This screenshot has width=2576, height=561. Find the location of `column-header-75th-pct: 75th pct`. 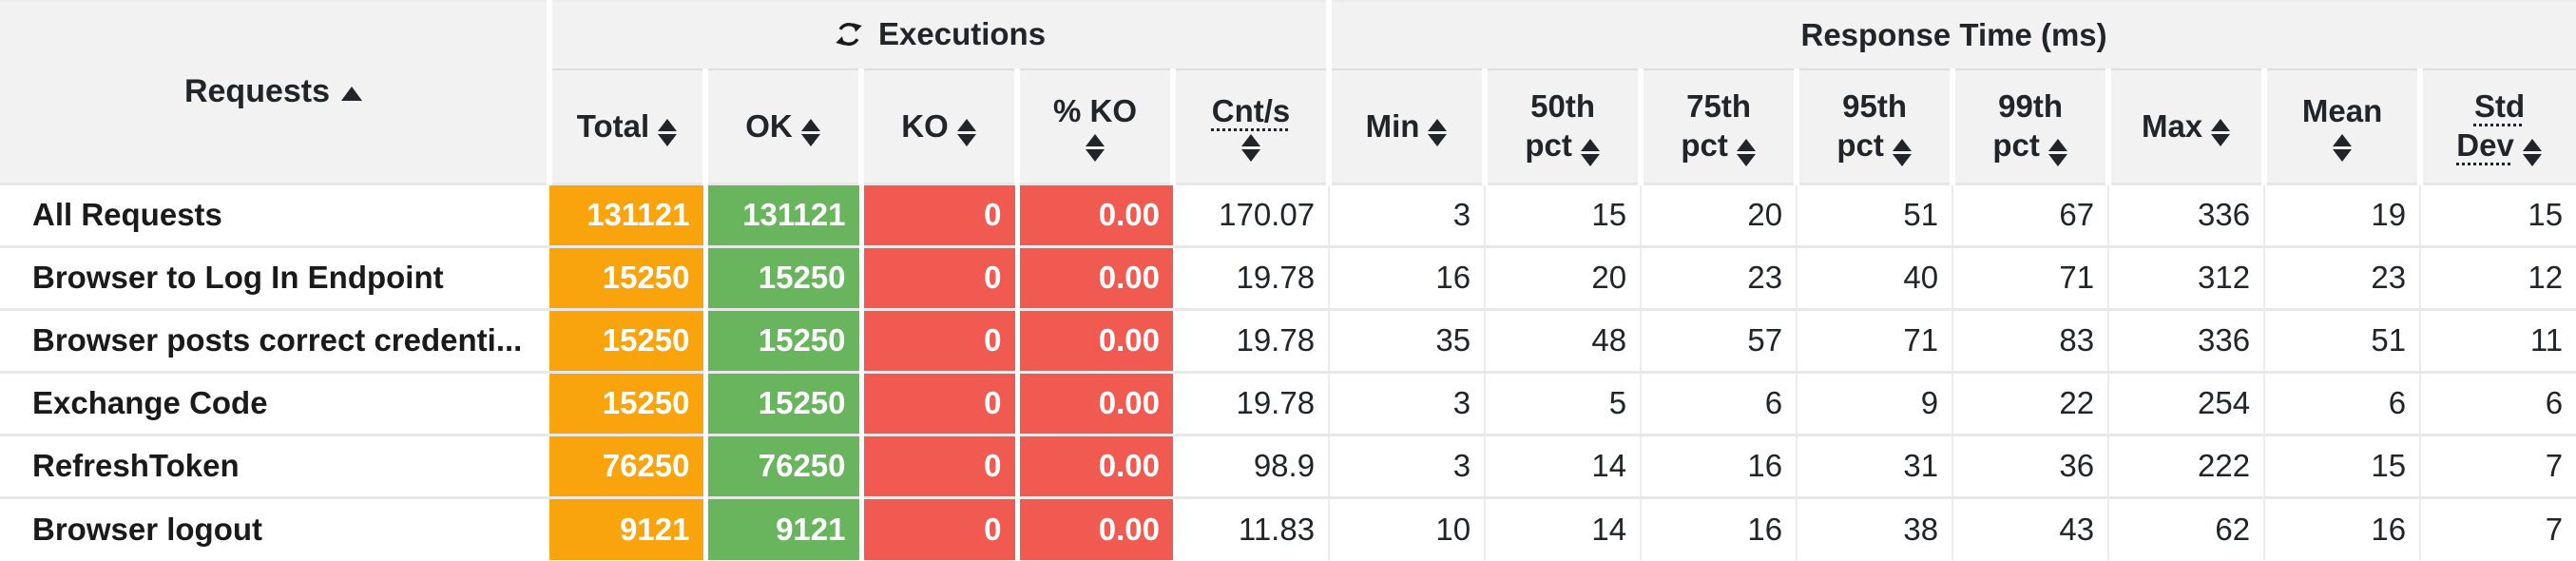

column-header-75th-pct: 75th pct is located at coordinates (1720, 127).